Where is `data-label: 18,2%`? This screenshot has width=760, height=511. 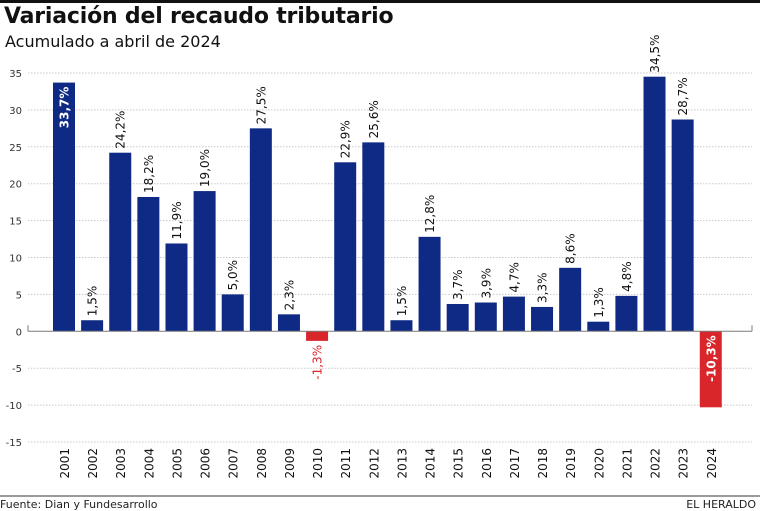
data-label: 18,2% is located at coordinates (149, 174).